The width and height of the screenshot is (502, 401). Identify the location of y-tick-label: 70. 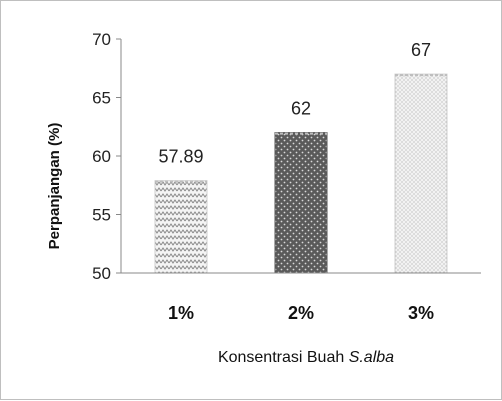
(101, 39).